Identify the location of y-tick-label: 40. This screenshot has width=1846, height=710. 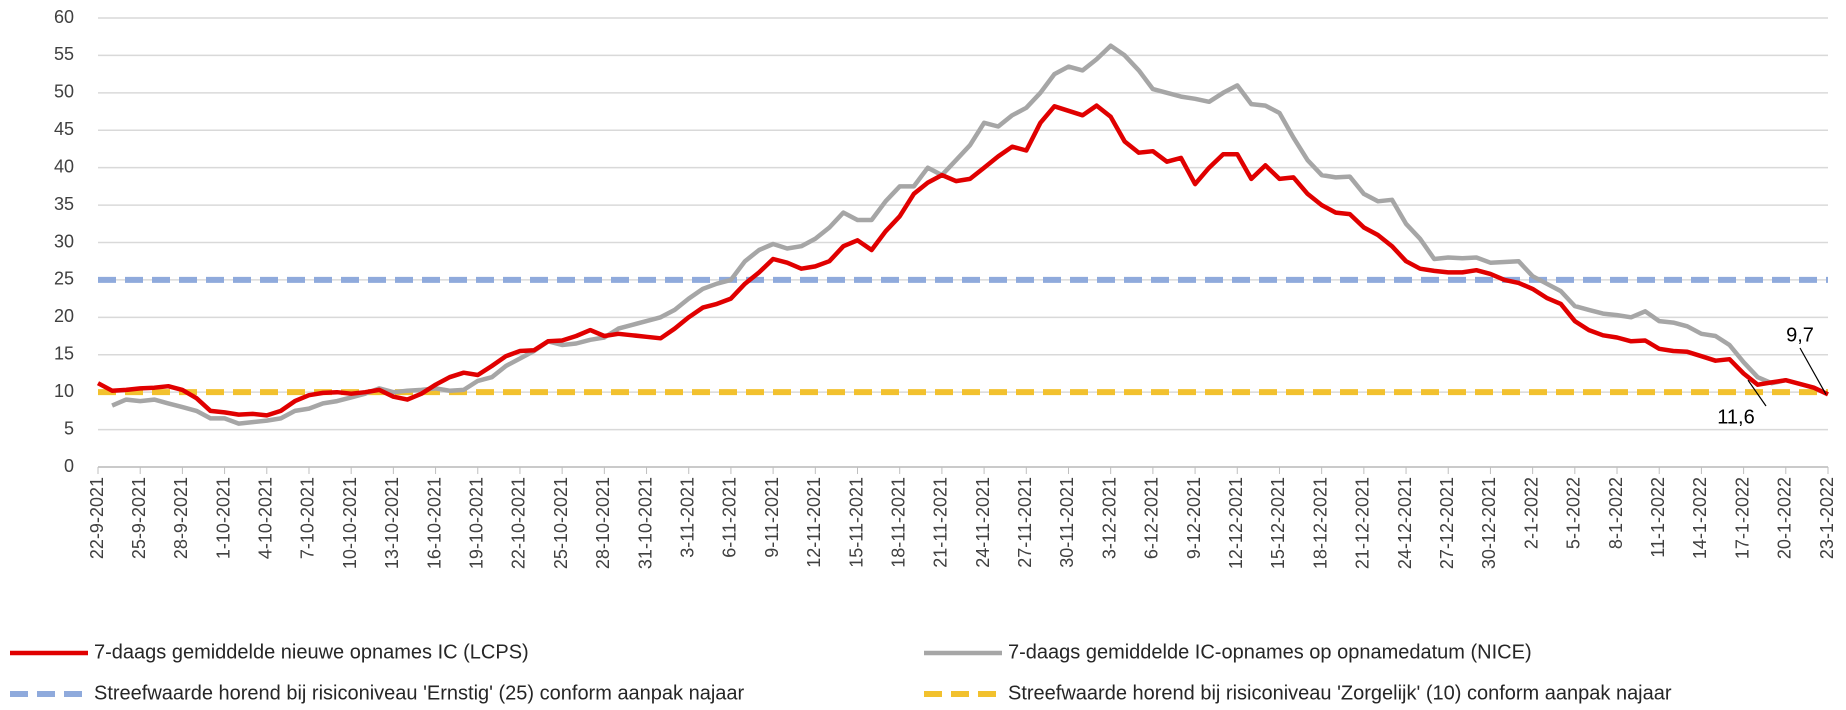
(64, 166).